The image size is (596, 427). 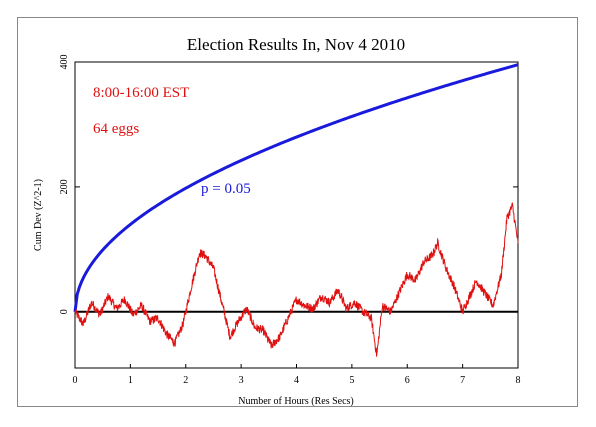 What do you see at coordinates (407, 380) in the screenshot?
I see `x-tick-label: 6` at bounding box center [407, 380].